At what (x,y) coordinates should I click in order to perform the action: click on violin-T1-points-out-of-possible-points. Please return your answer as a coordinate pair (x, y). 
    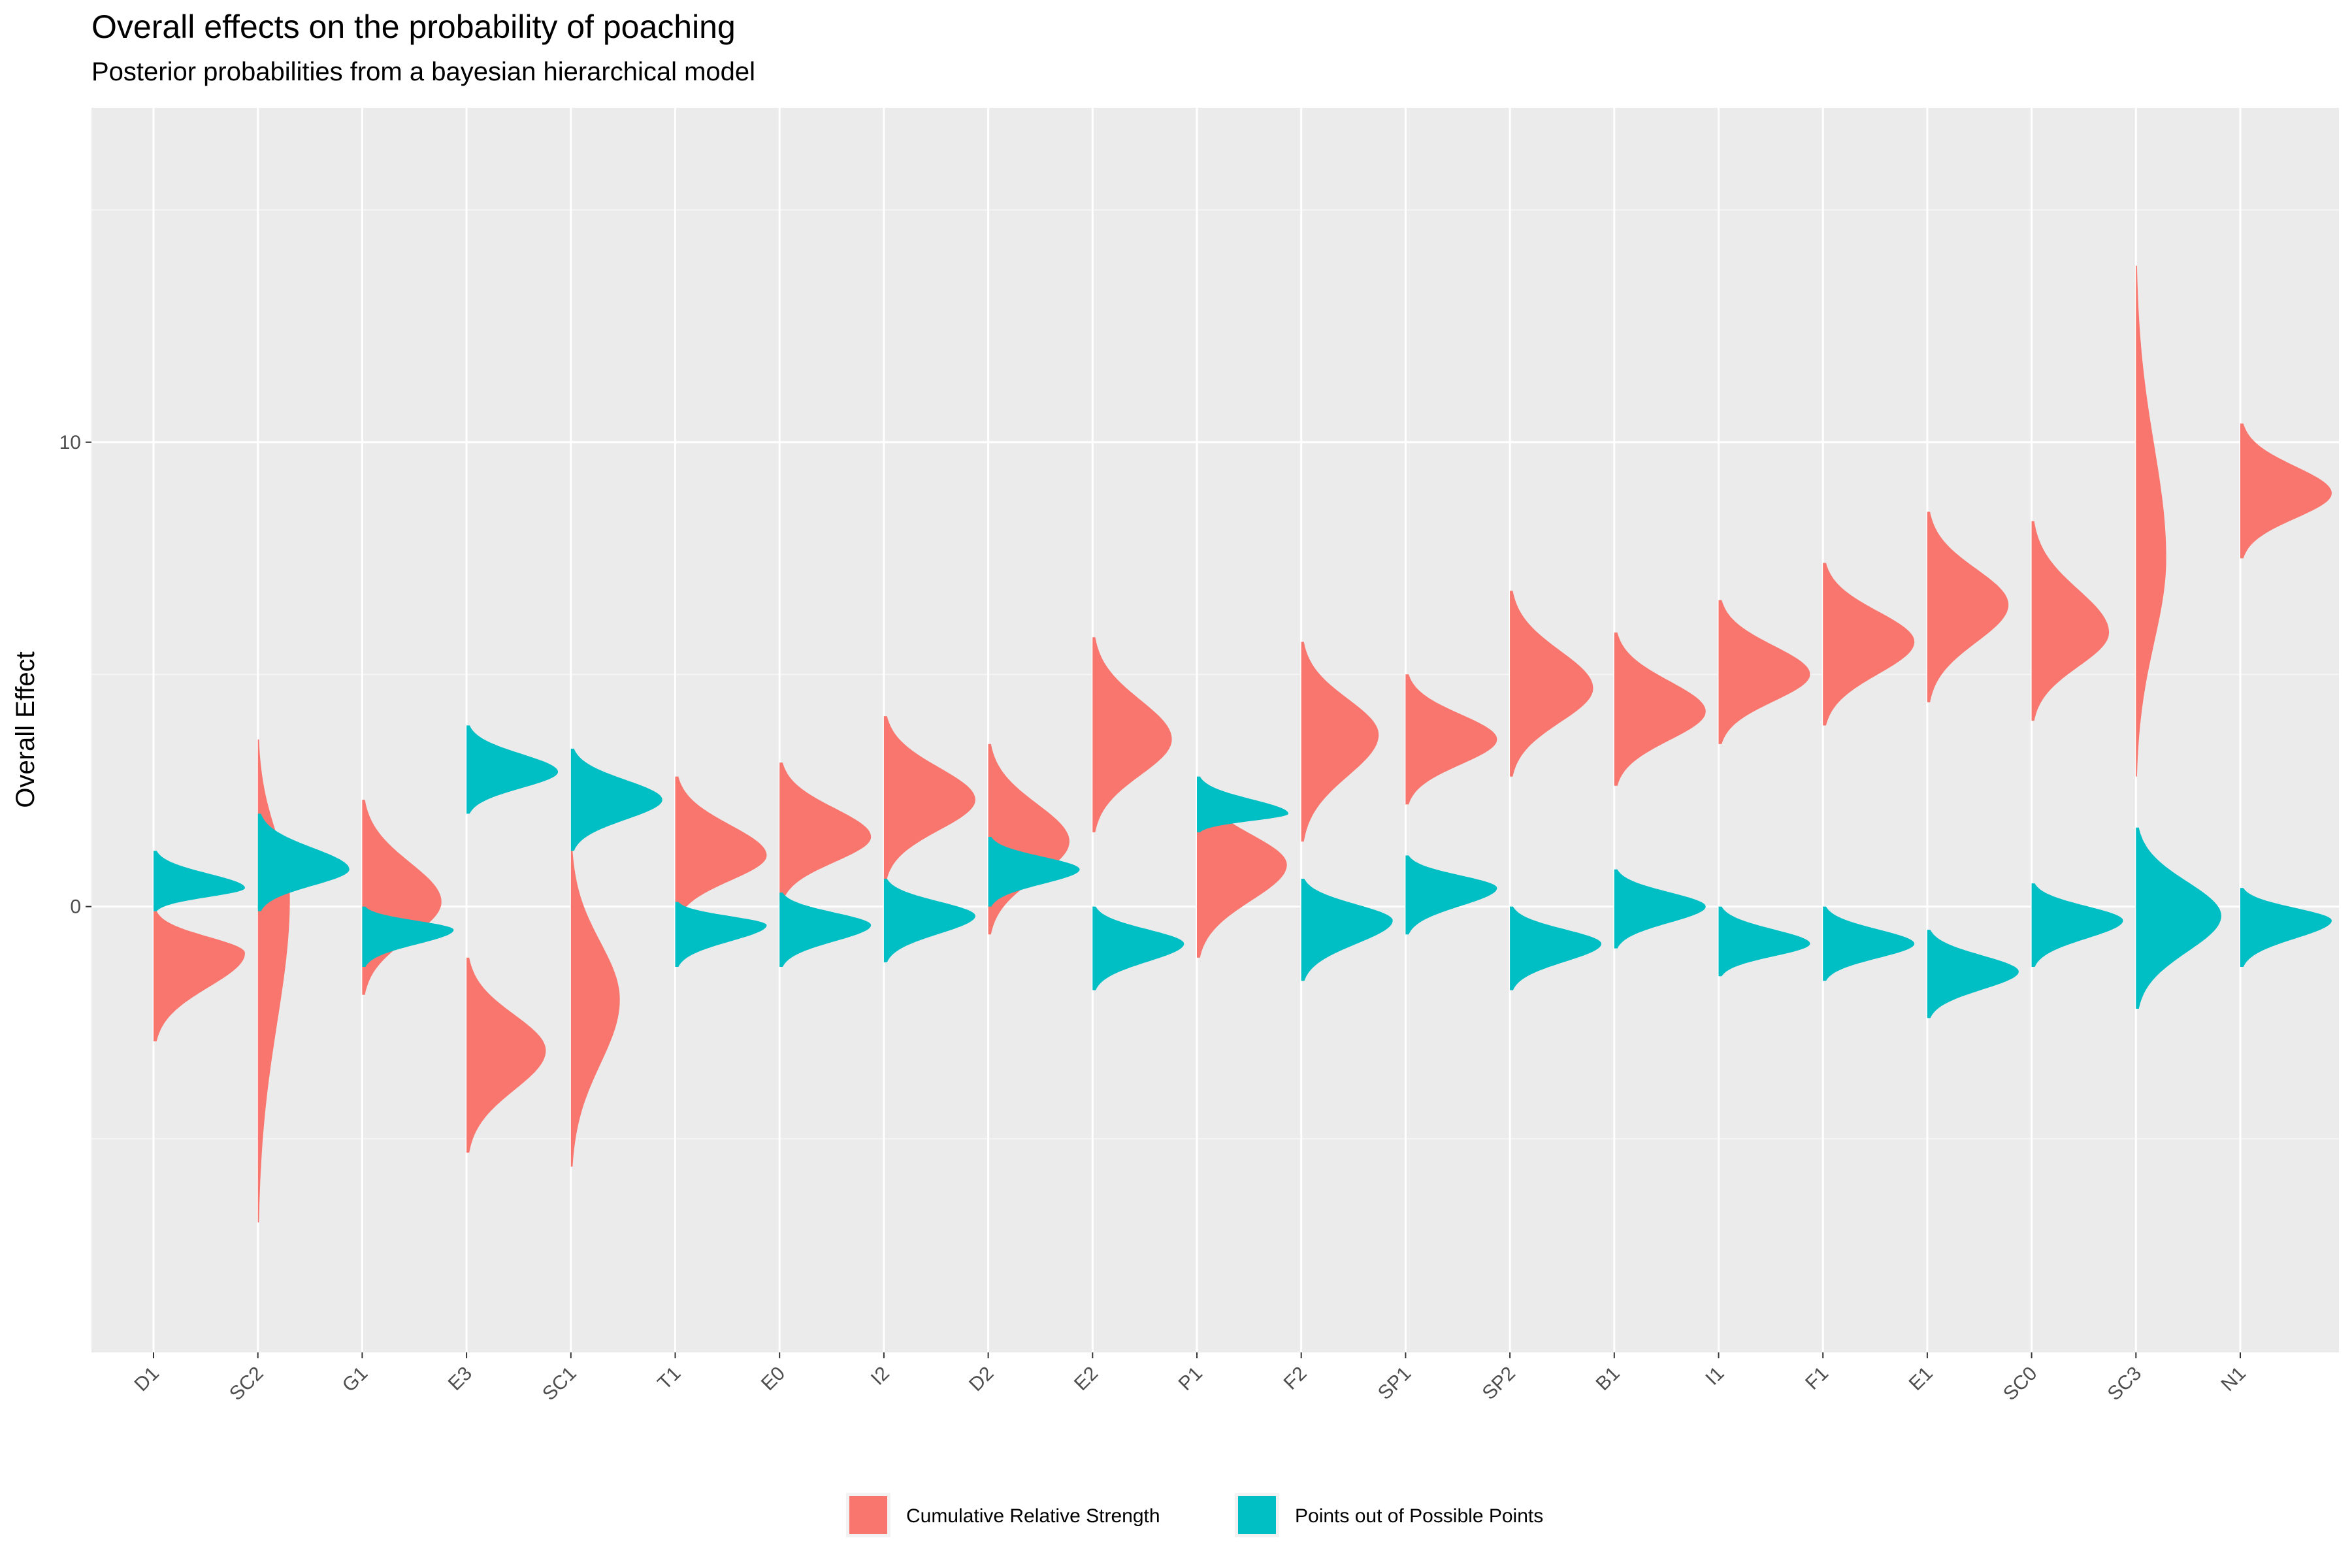
    Looking at the image, I should click on (721, 935).